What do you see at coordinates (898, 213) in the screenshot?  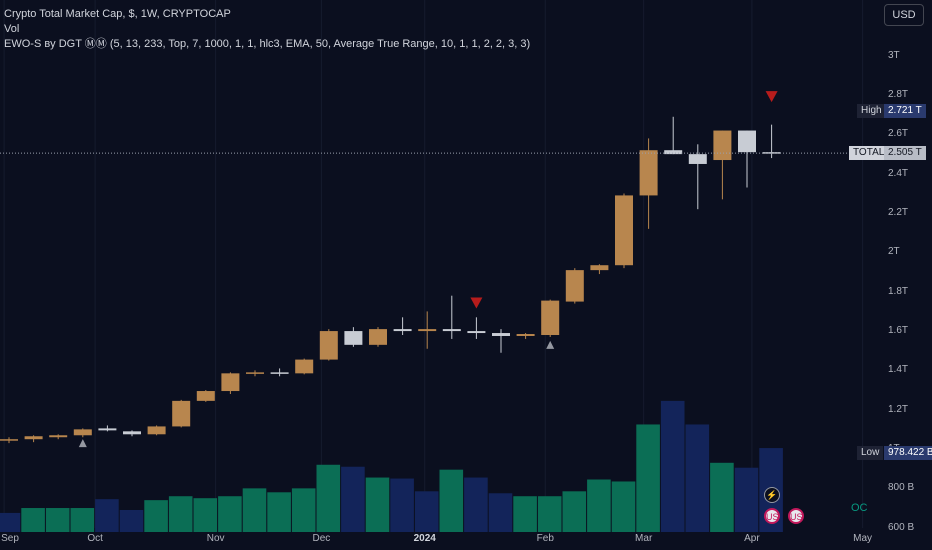 I see `price-tick-4: 2.2T` at bounding box center [898, 213].